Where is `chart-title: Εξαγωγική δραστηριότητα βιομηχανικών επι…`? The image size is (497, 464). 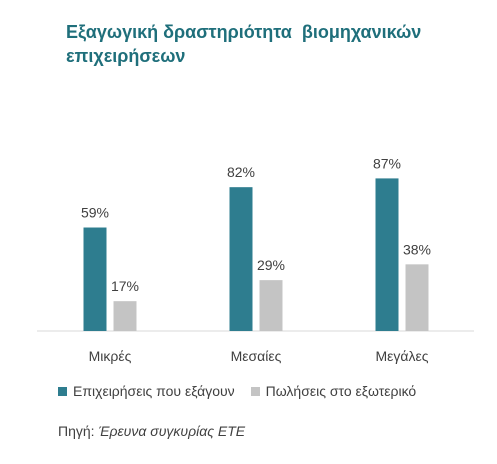
chart-title: Εξαγωγική δραστηριότητα βιομηχανικών επι… is located at coordinates (246, 44).